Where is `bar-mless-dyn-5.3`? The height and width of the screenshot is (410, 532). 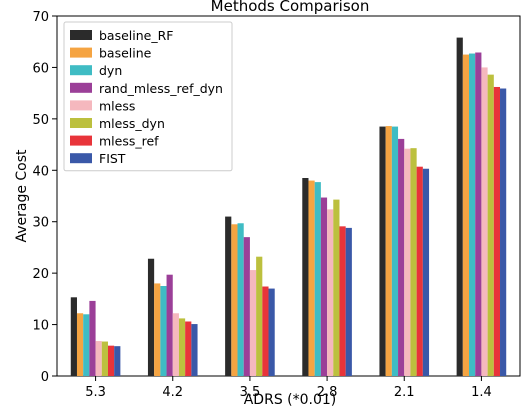
bar-mless-dyn-5.3 is located at coordinates (104, 358).